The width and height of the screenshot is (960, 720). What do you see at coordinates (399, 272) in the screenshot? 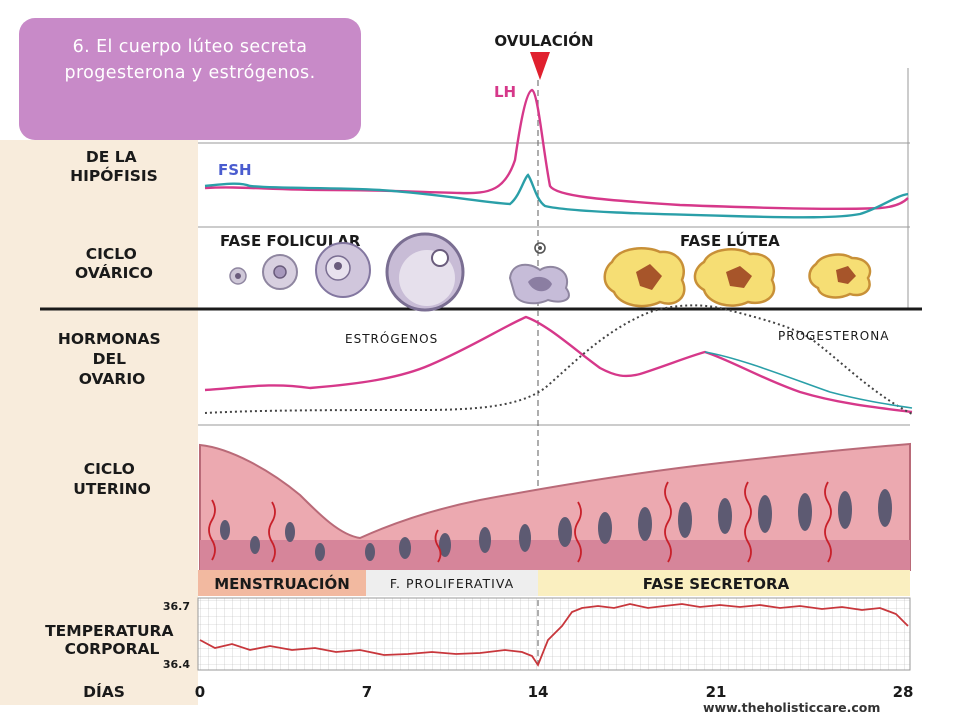
I see `follicle-stages` at bounding box center [399, 272].